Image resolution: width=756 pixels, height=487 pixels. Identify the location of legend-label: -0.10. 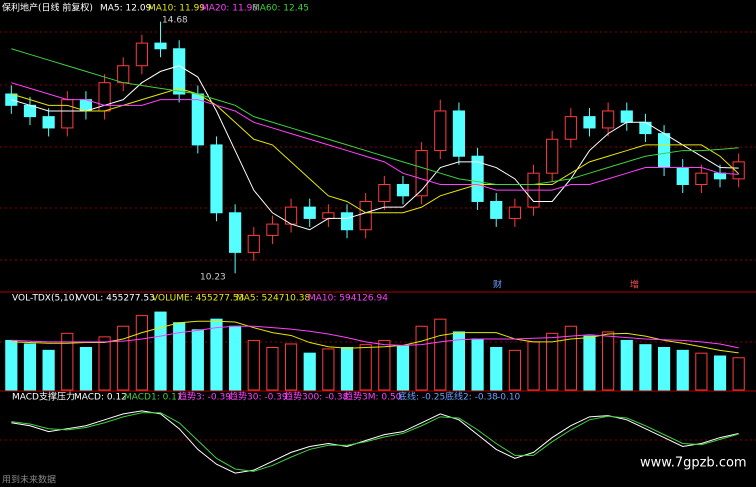
(509, 398).